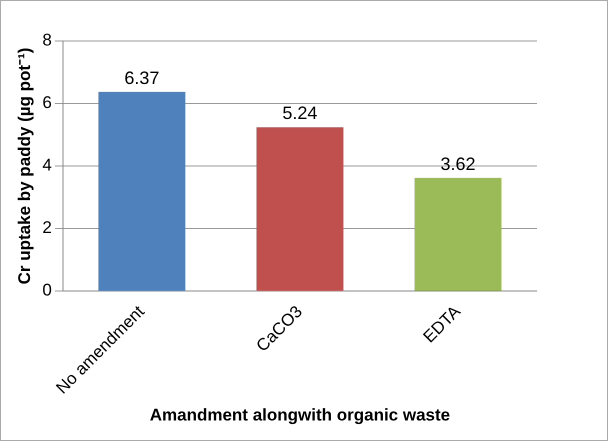  What do you see at coordinates (47, 165) in the screenshot?
I see `y-tick-label: 4` at bounding box center [47, 165].